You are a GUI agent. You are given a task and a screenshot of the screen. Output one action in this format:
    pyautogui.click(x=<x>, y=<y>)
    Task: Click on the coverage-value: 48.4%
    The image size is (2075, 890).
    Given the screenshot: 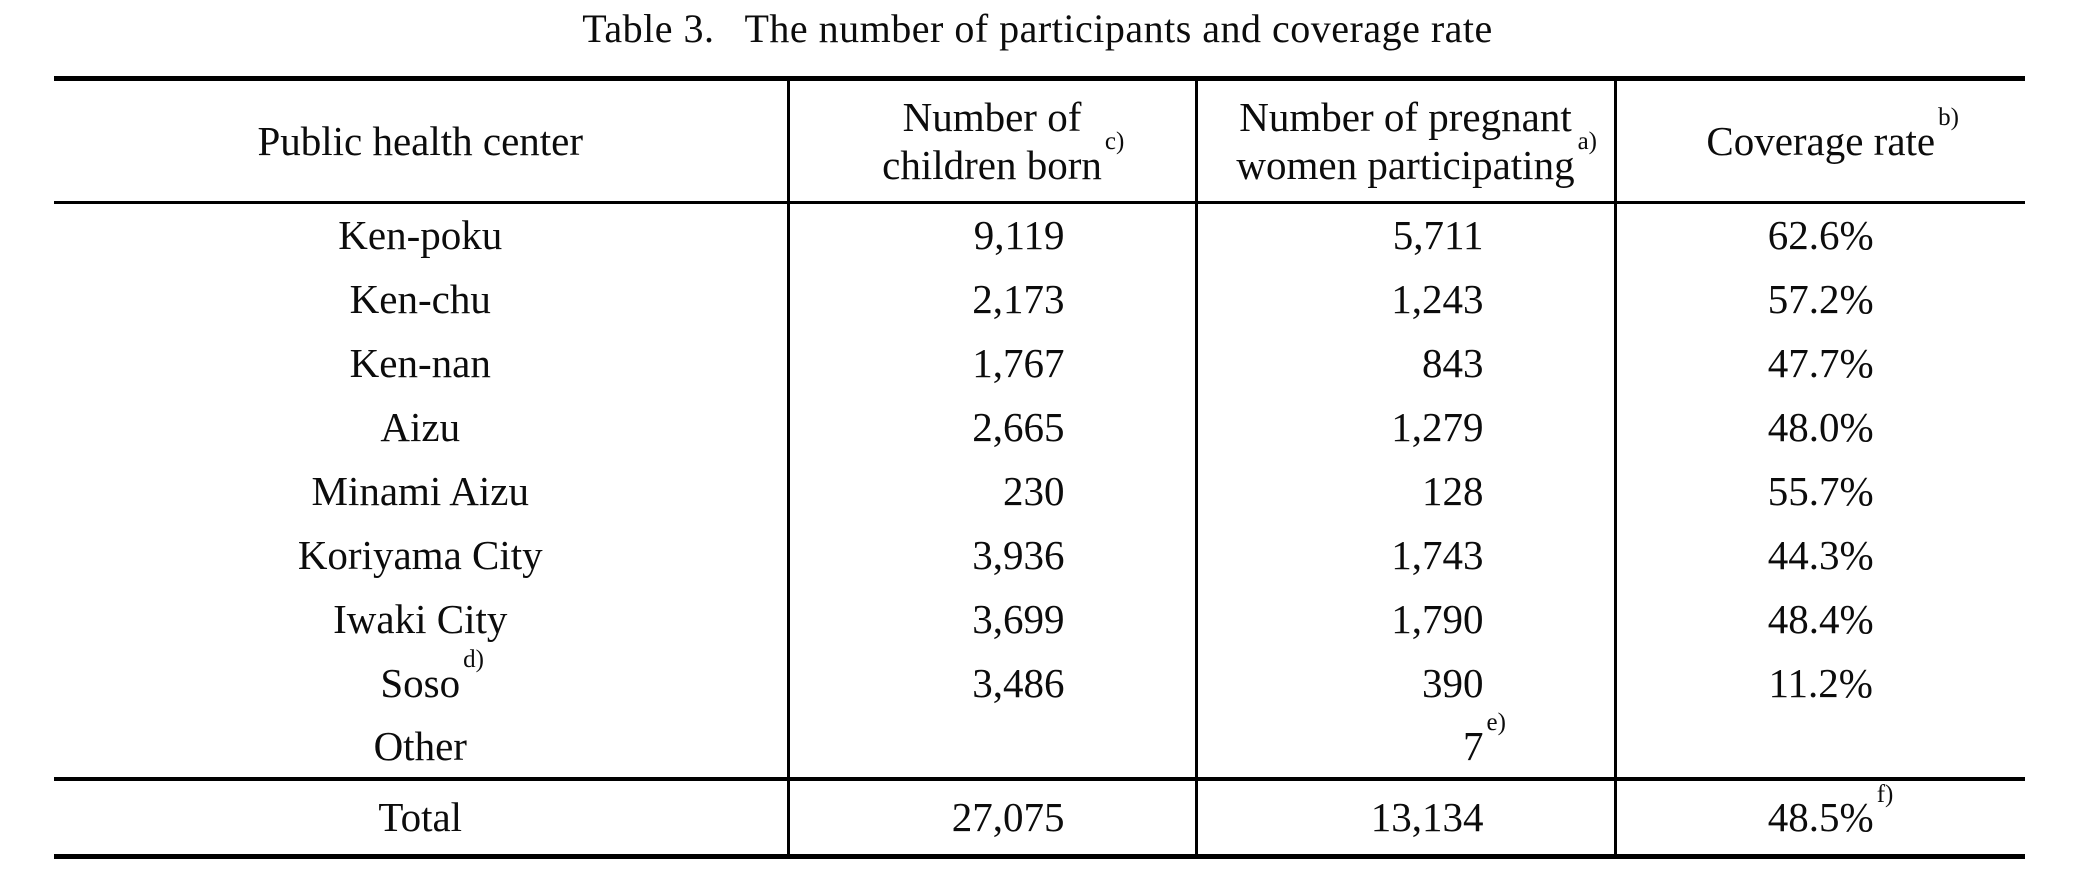 What is the action you would take?
    pyautogui.click(x=1820, y=618)
    